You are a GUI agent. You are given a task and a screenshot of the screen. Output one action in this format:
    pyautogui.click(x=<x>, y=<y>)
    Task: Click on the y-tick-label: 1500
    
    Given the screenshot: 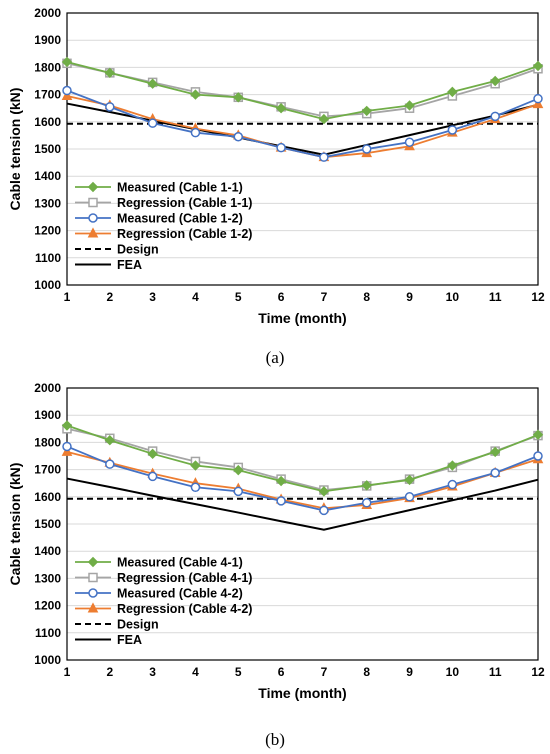 What is the action you would take?
    pyautogui.click(x=47, y=149)
    